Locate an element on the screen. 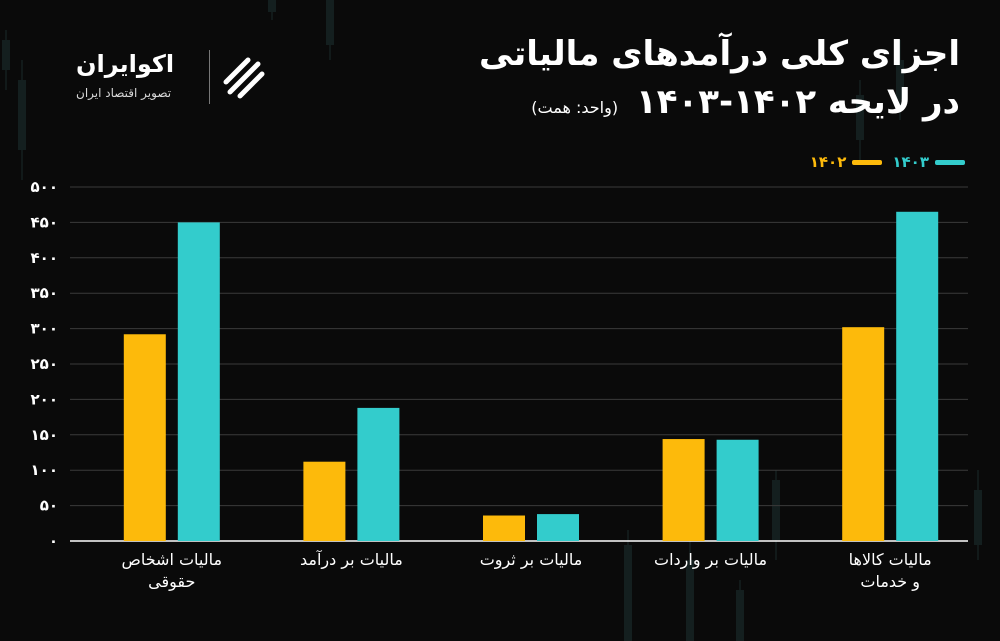  brand-name: اکوایران is located at coordinates (125, 64).